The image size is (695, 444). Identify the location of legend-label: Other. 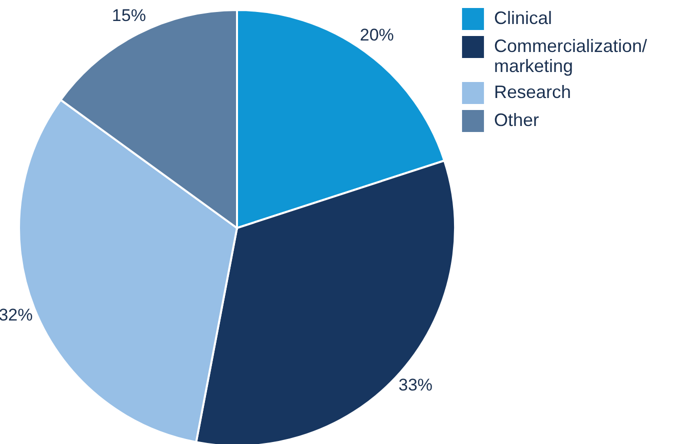
(517, 120).